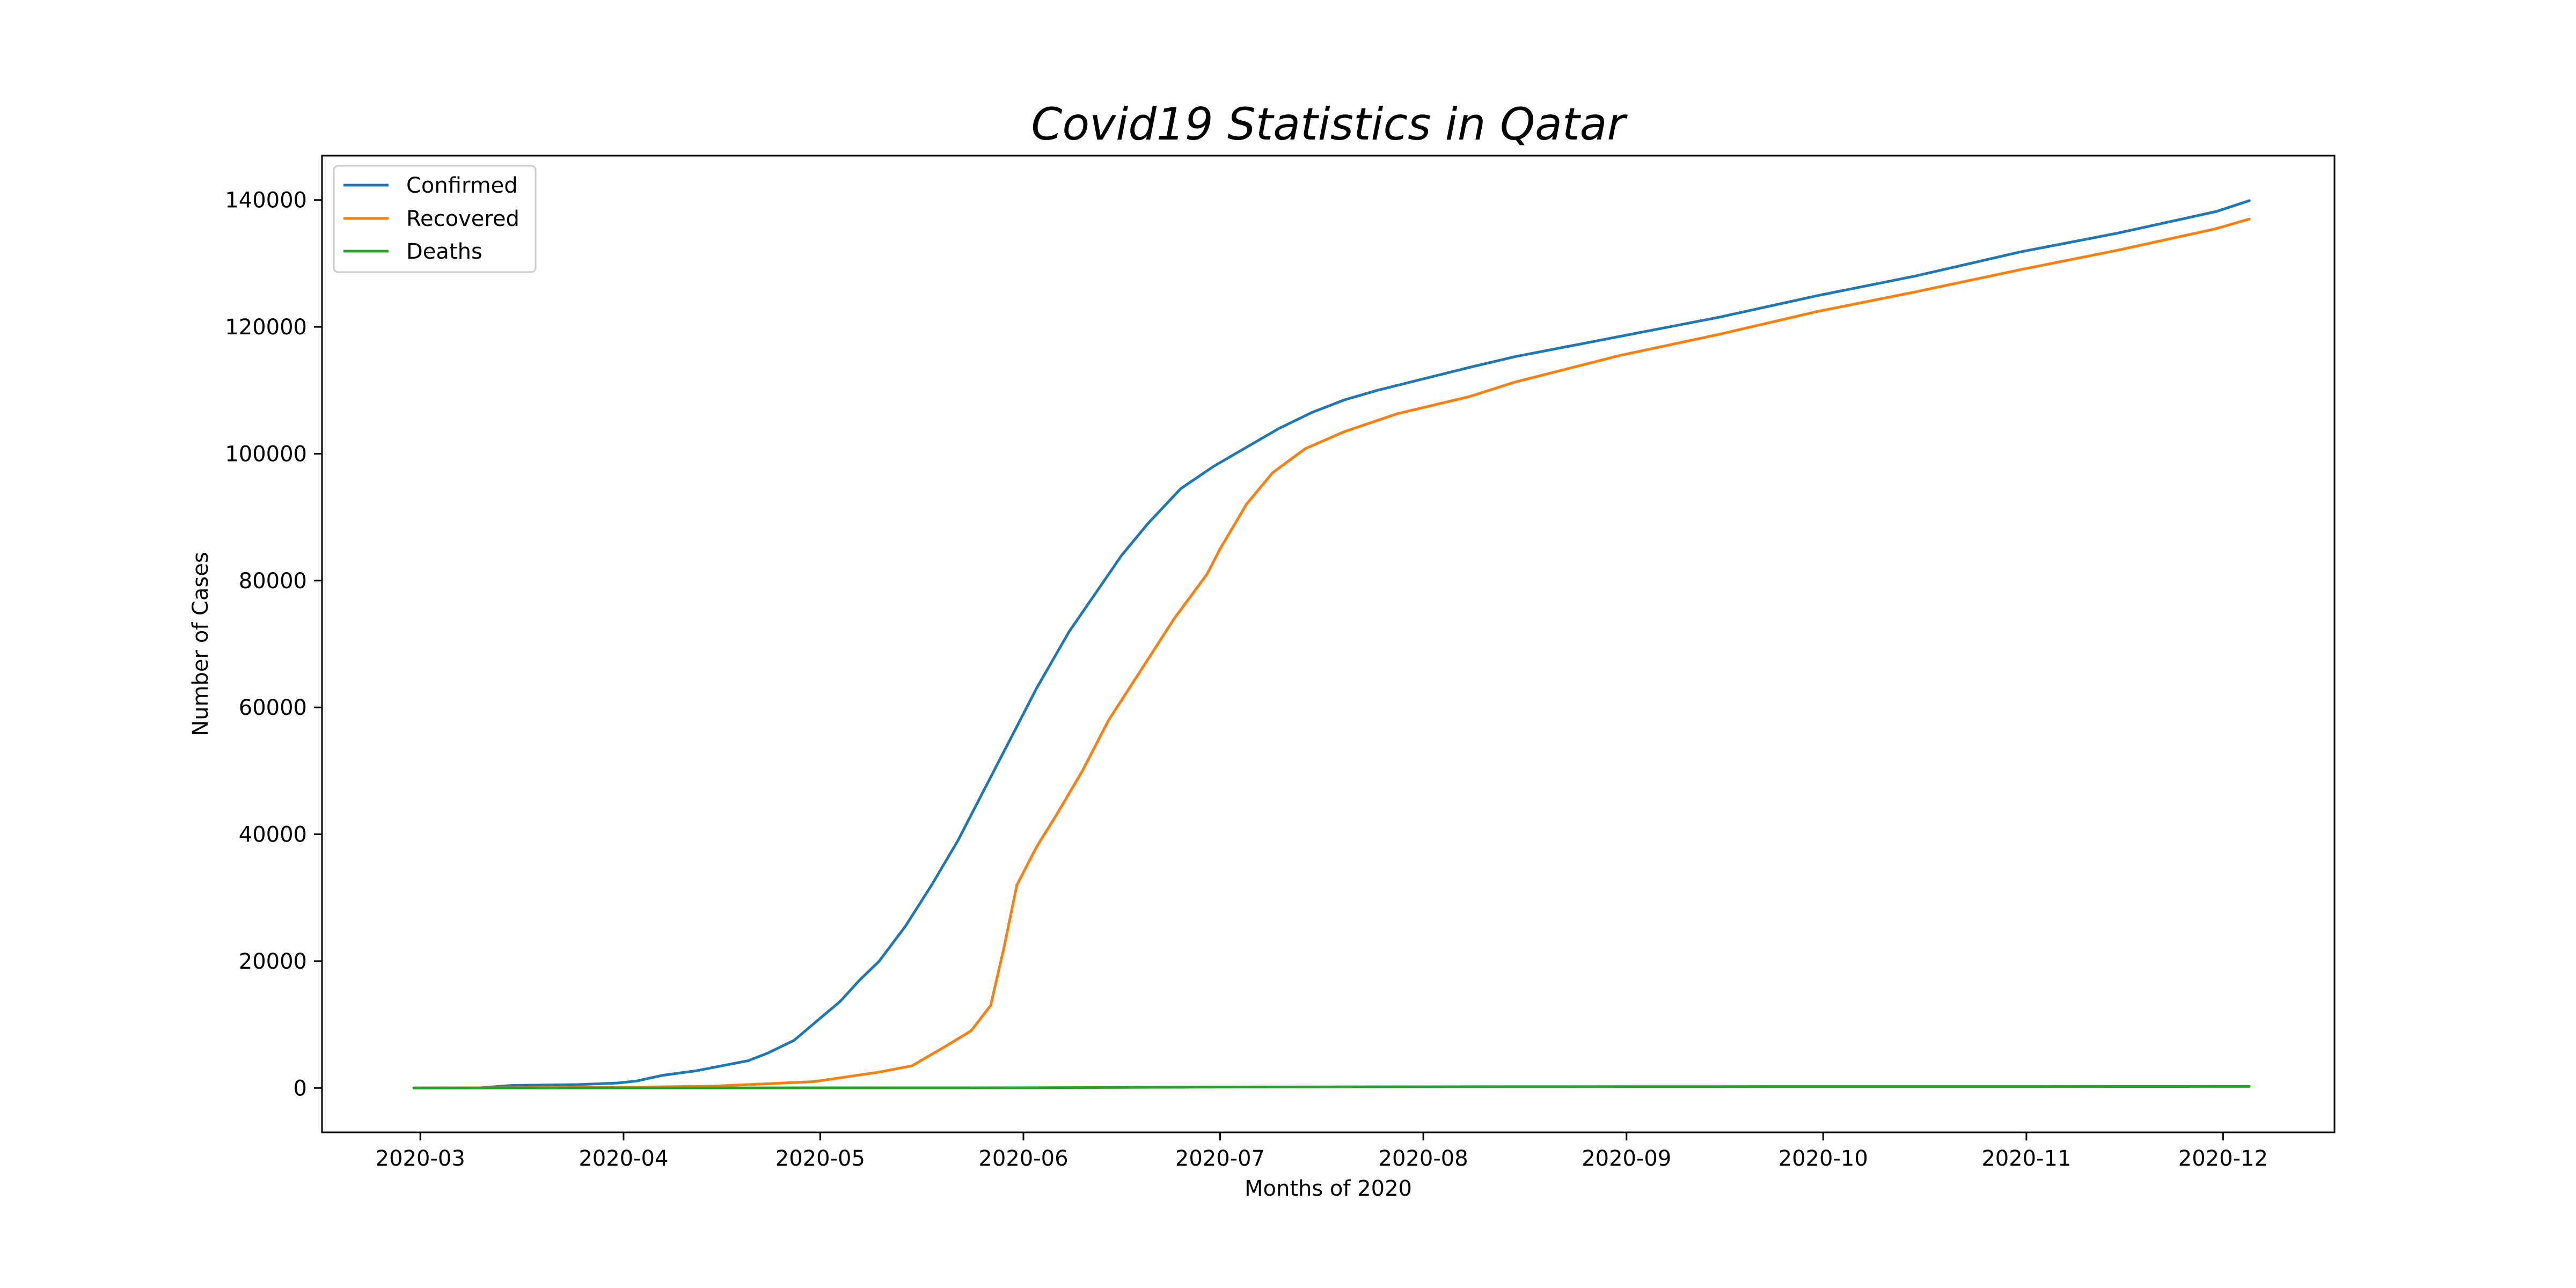 Image resolution: width=2576 pixels, height=1288 pixels. Describe the element at coordinates (300, 1088) in the screenshot. I see `y-tick-label: 0` at that location.